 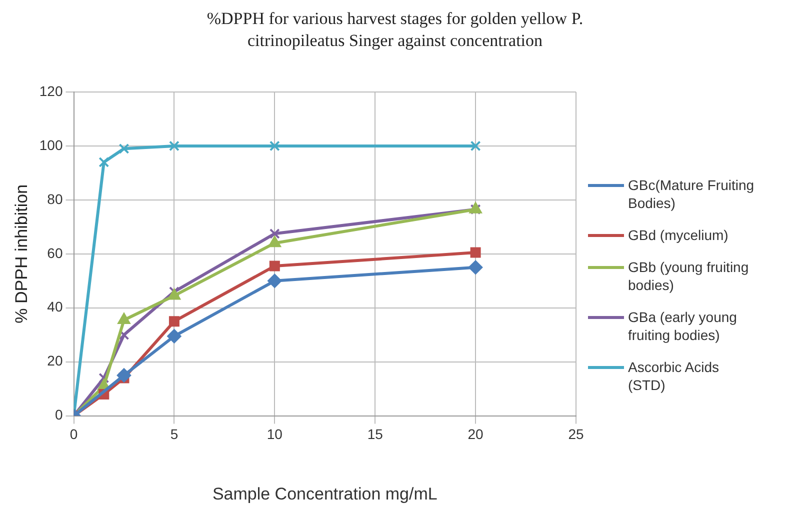 I want to click on y-tick-label: 80, so click(x=55, y=198).